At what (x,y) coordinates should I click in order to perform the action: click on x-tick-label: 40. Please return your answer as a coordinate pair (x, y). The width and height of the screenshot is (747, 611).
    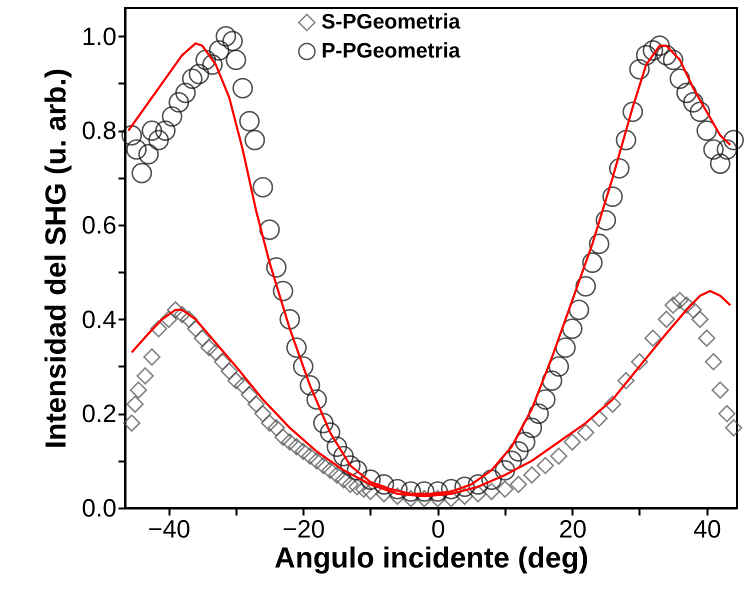
    Looking at the image, I should click on (707, 530).